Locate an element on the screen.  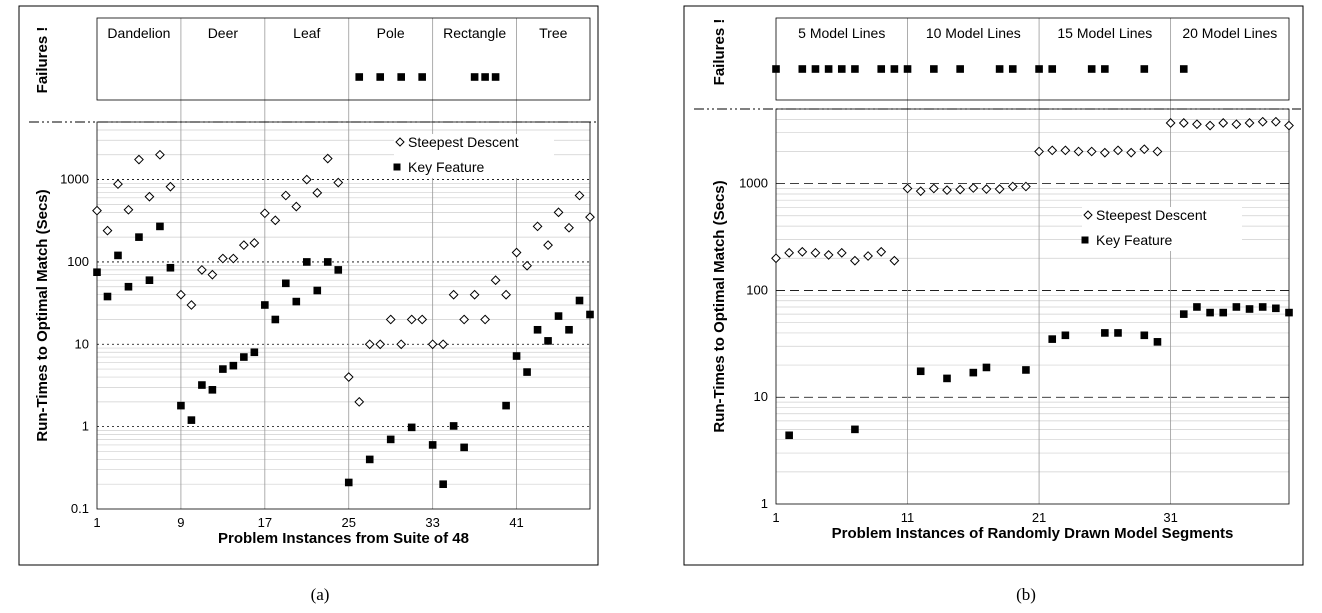
x-tick-label: 9 is located at coordinates (180, 522).